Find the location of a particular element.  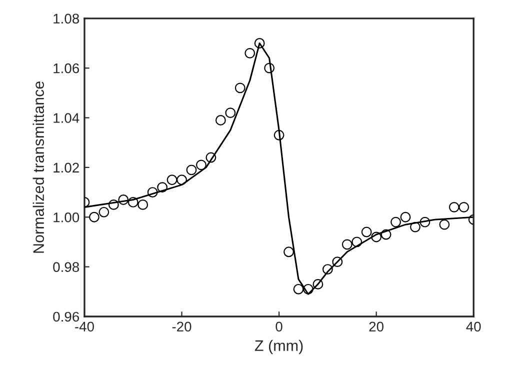

y-tick-label: 1.08 is located at coordinates (67, 19).